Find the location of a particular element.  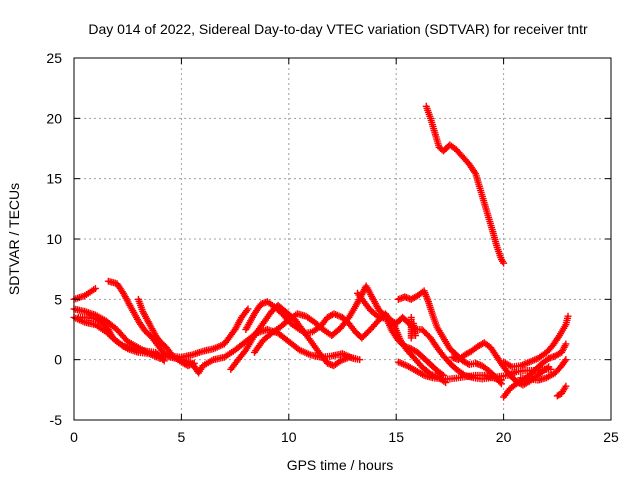

x-tick-label: 15 is located at coordinates (396, 437).